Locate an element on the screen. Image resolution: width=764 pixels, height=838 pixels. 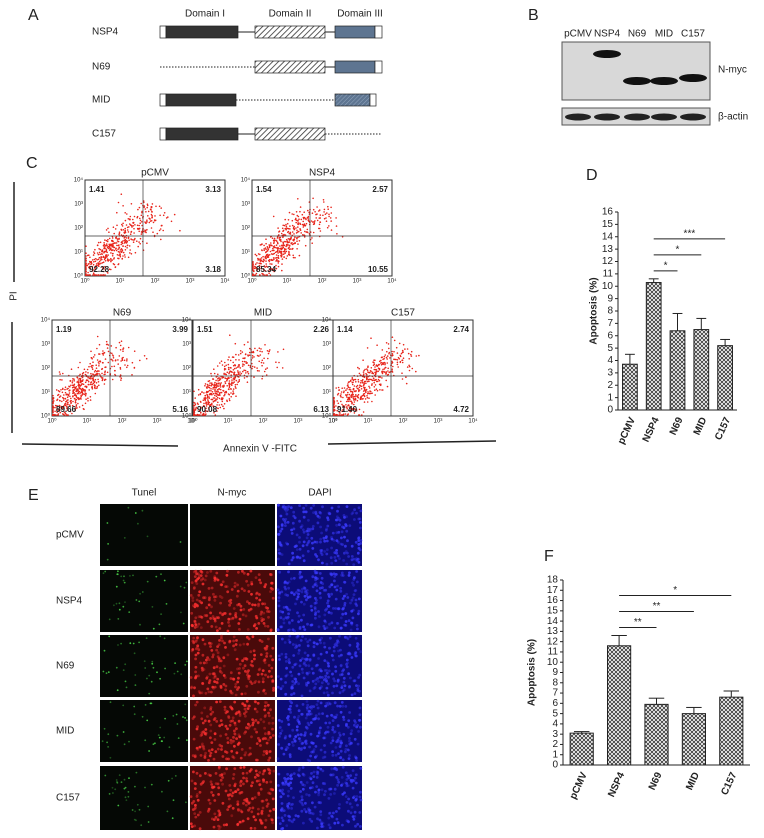
y-tick-label: 18 is located at coordinates (553, 580).